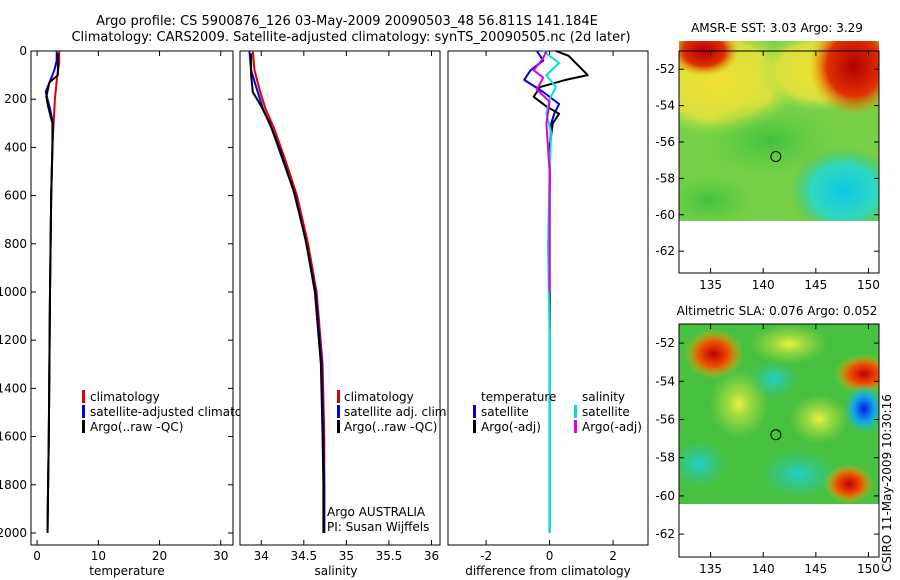 Image resolution: width=900 pixels, height=580 pixels. What do you see at coordinates (815, 569) in the screenshot?
I see `sla-lon-tick-label: 145` at bounding box center [815, 569].